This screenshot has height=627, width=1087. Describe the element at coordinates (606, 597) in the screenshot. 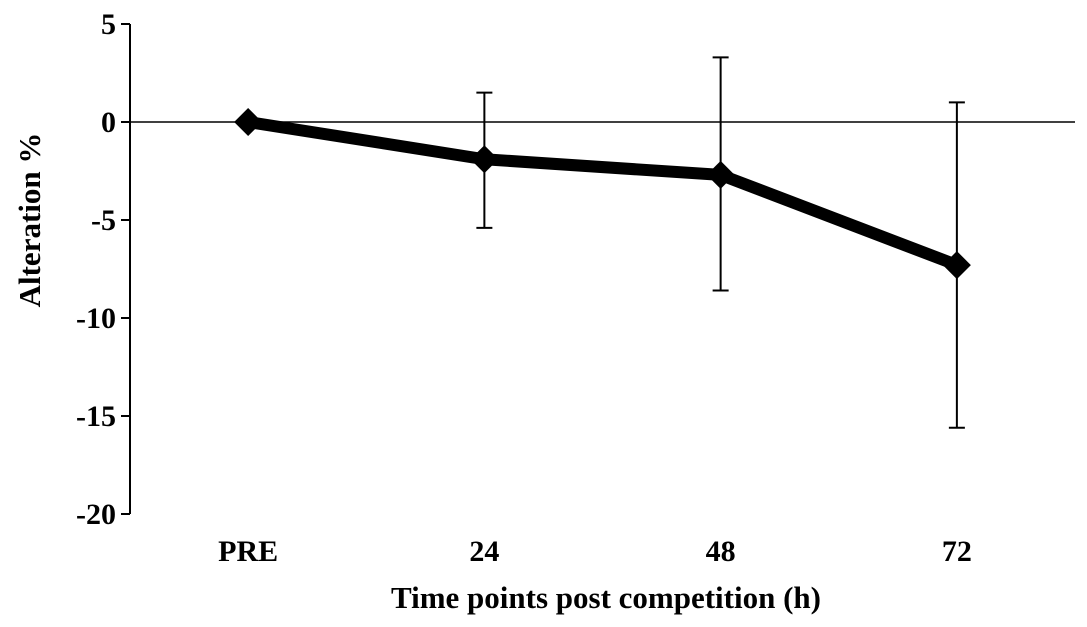

I see `x-axis-title: Time points post competition (h)` at that location.